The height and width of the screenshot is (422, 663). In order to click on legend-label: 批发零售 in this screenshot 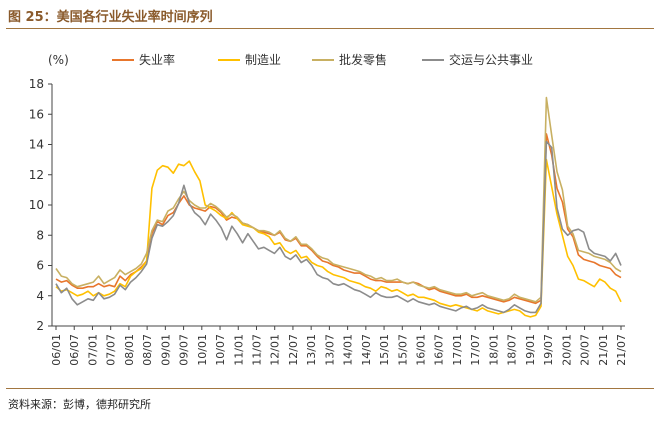, I will do `click(363, 59)`.